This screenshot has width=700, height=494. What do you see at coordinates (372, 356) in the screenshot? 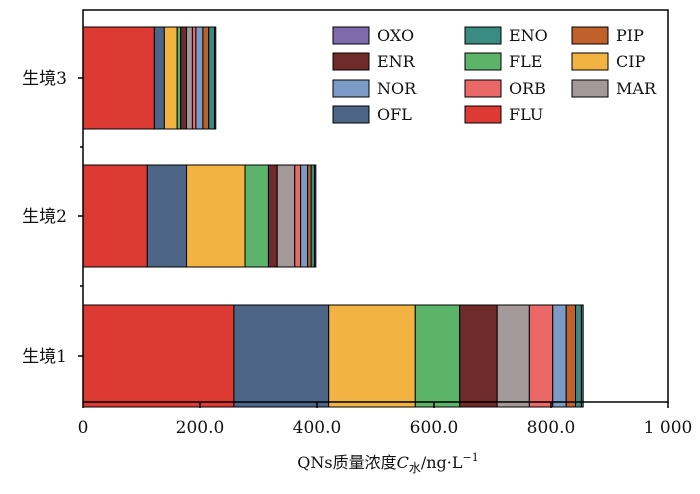
I see `bar-cip-cat1` at bounding box center [372, 356].